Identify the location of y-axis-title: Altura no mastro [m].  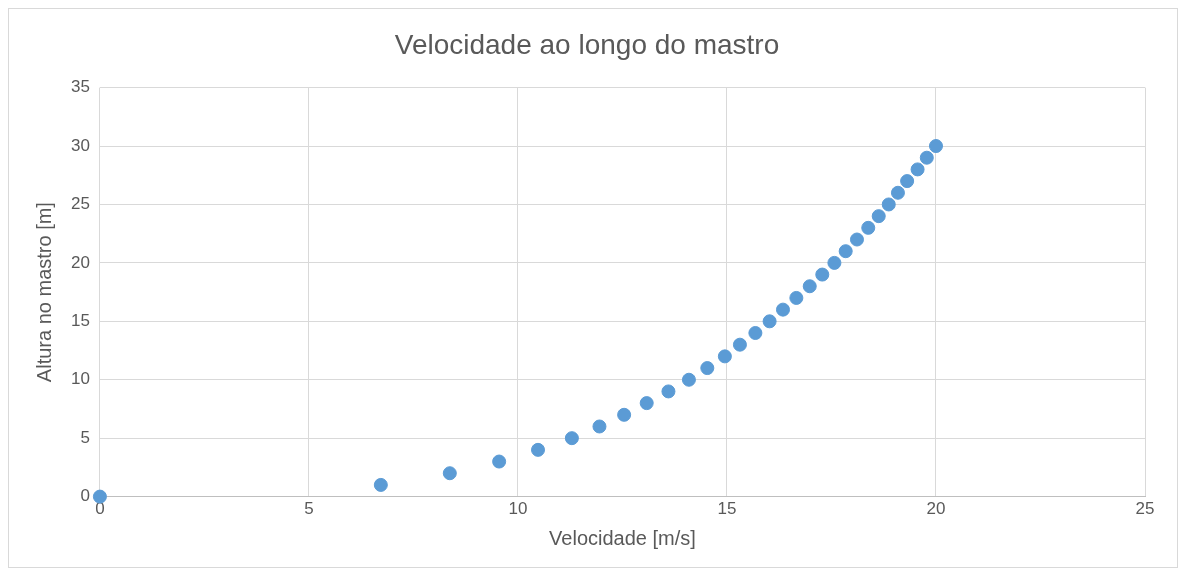
(43, 292).